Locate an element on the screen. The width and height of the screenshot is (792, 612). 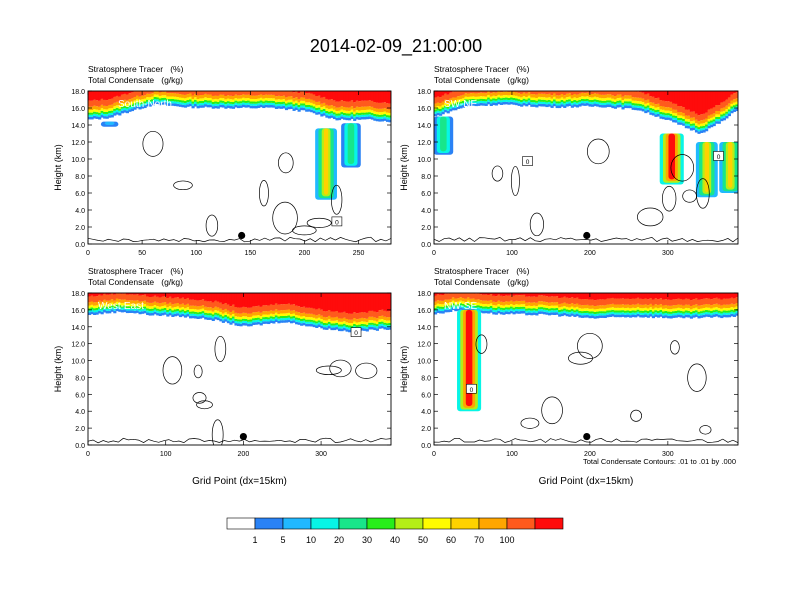
panel-subtitle: Total Condensate (g/kg) is located at coordinates (135, 80).